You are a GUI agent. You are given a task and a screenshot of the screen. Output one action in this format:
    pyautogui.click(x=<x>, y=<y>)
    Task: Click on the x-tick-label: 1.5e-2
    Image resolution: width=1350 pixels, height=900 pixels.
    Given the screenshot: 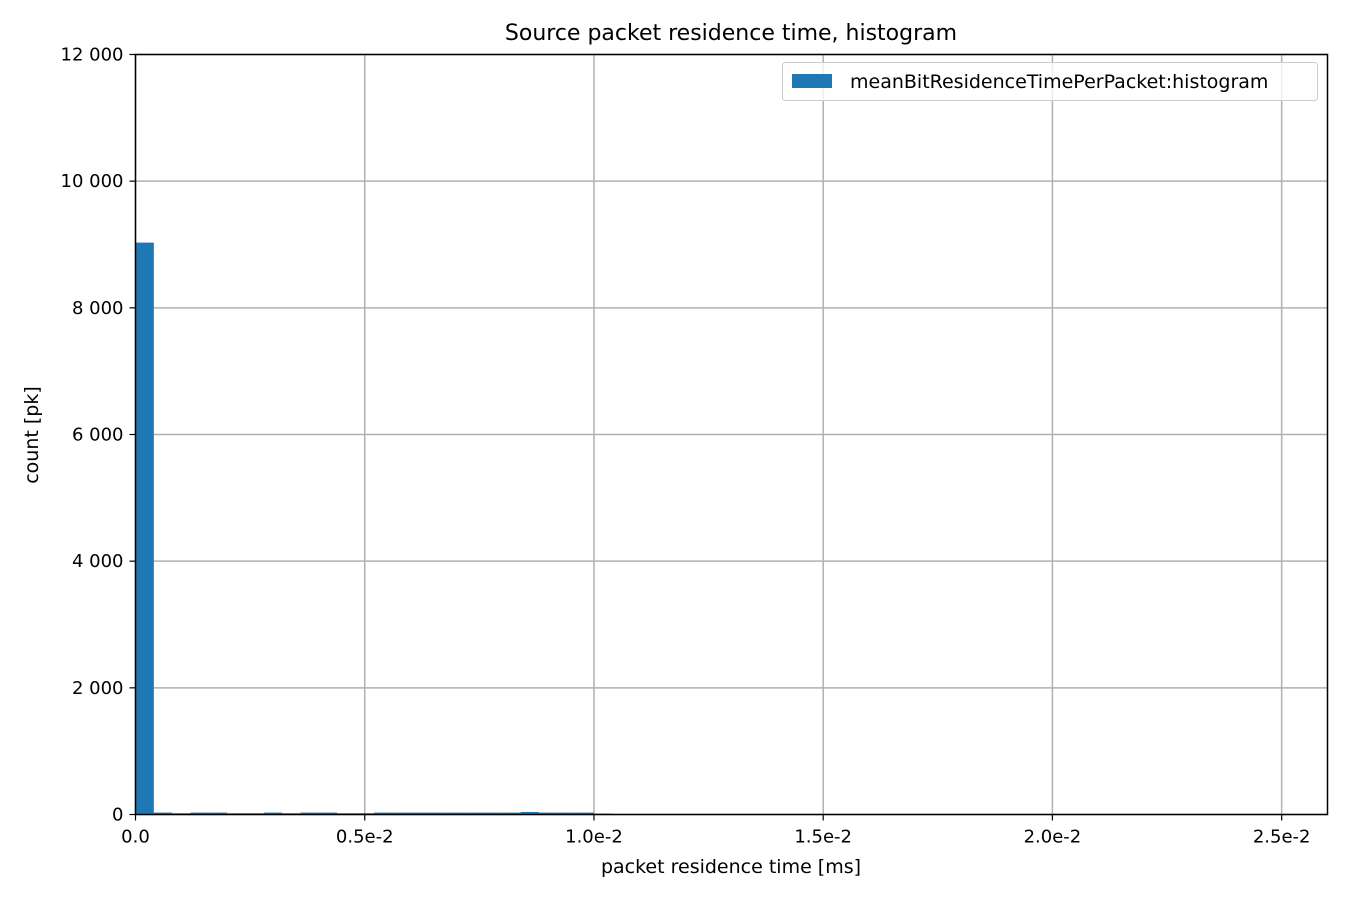 What is the action you would take?
    pyautogui.click(x=823, y=837)
    